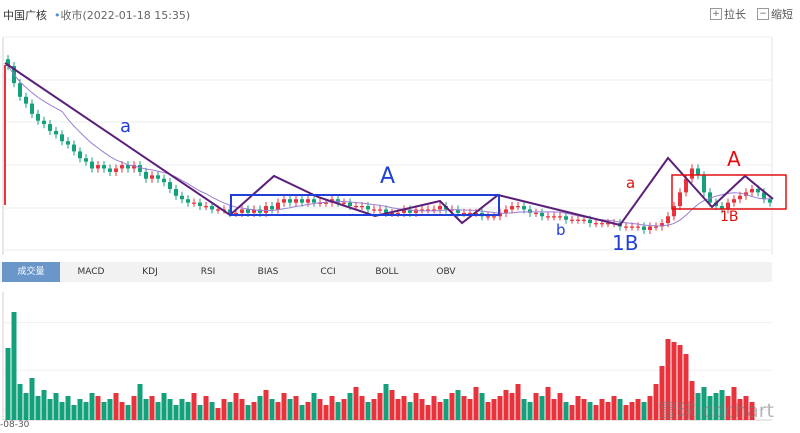 Image resolution: width=800 pixels, height=433 pixels. I want to click on tab-macd: MACD, so click(91, 272).